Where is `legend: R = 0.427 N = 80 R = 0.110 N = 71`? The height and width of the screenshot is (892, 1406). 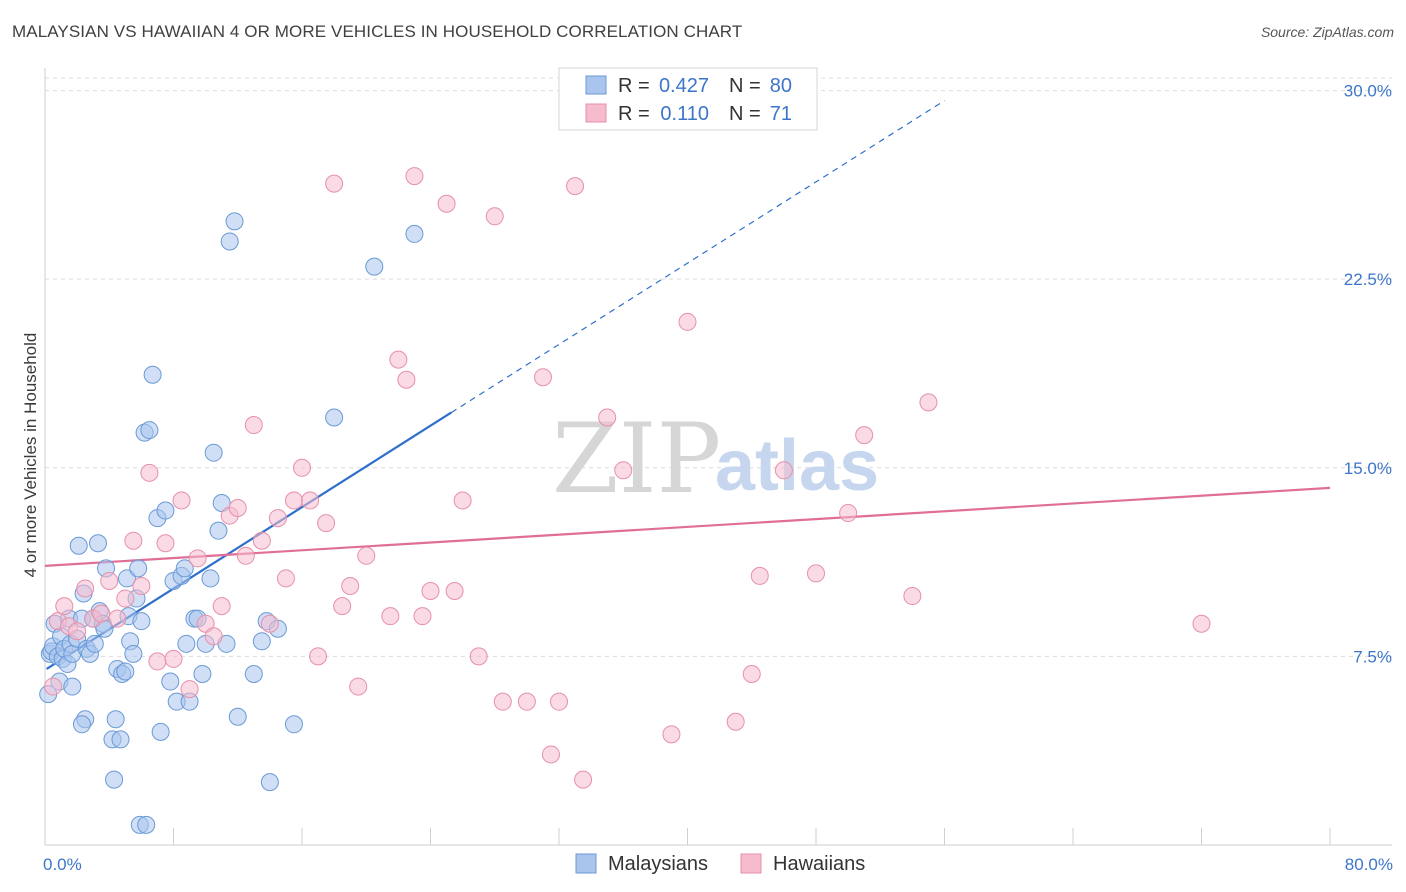
legend: R = 0.427 N = 80 R = 0.110 N = 71 is located at coordinates (688, 99).